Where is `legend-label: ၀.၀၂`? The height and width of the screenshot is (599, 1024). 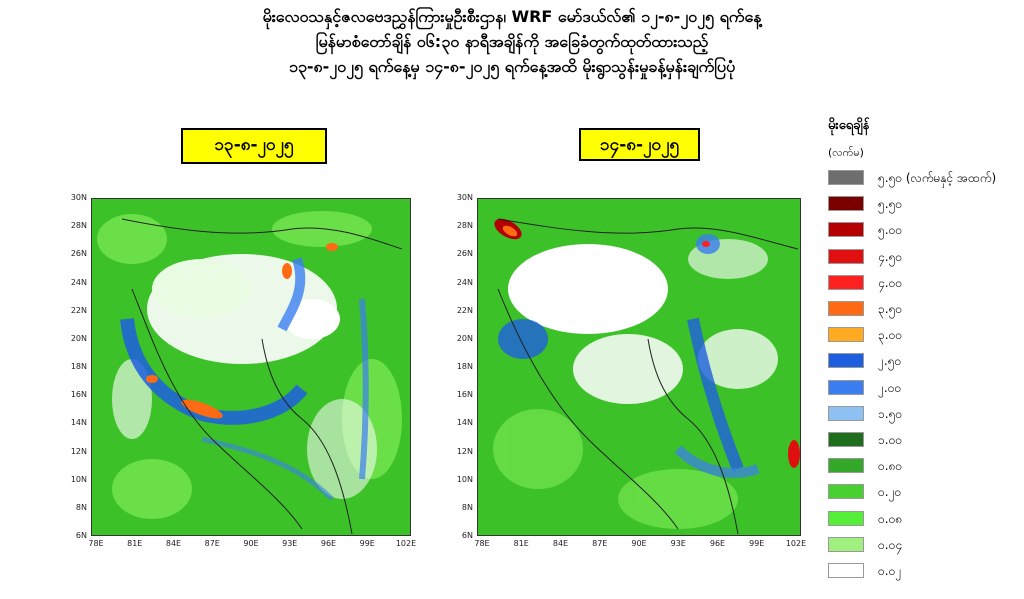
legend-label: ၀.၀၂ is located at coordinates (890, 571).